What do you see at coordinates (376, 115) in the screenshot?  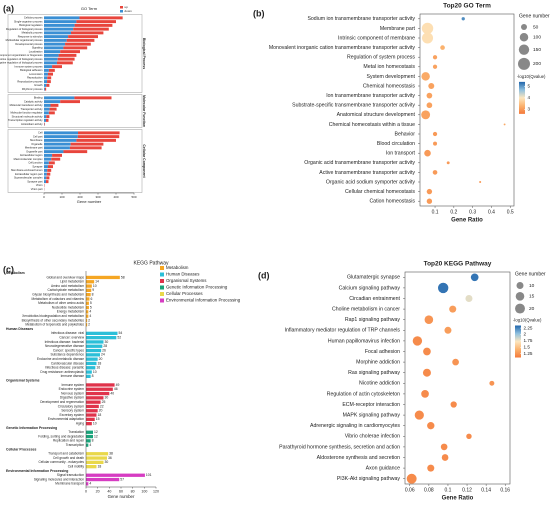 I see `y-tick-label: Anatomical structure development` at bounding box center [376, 115].